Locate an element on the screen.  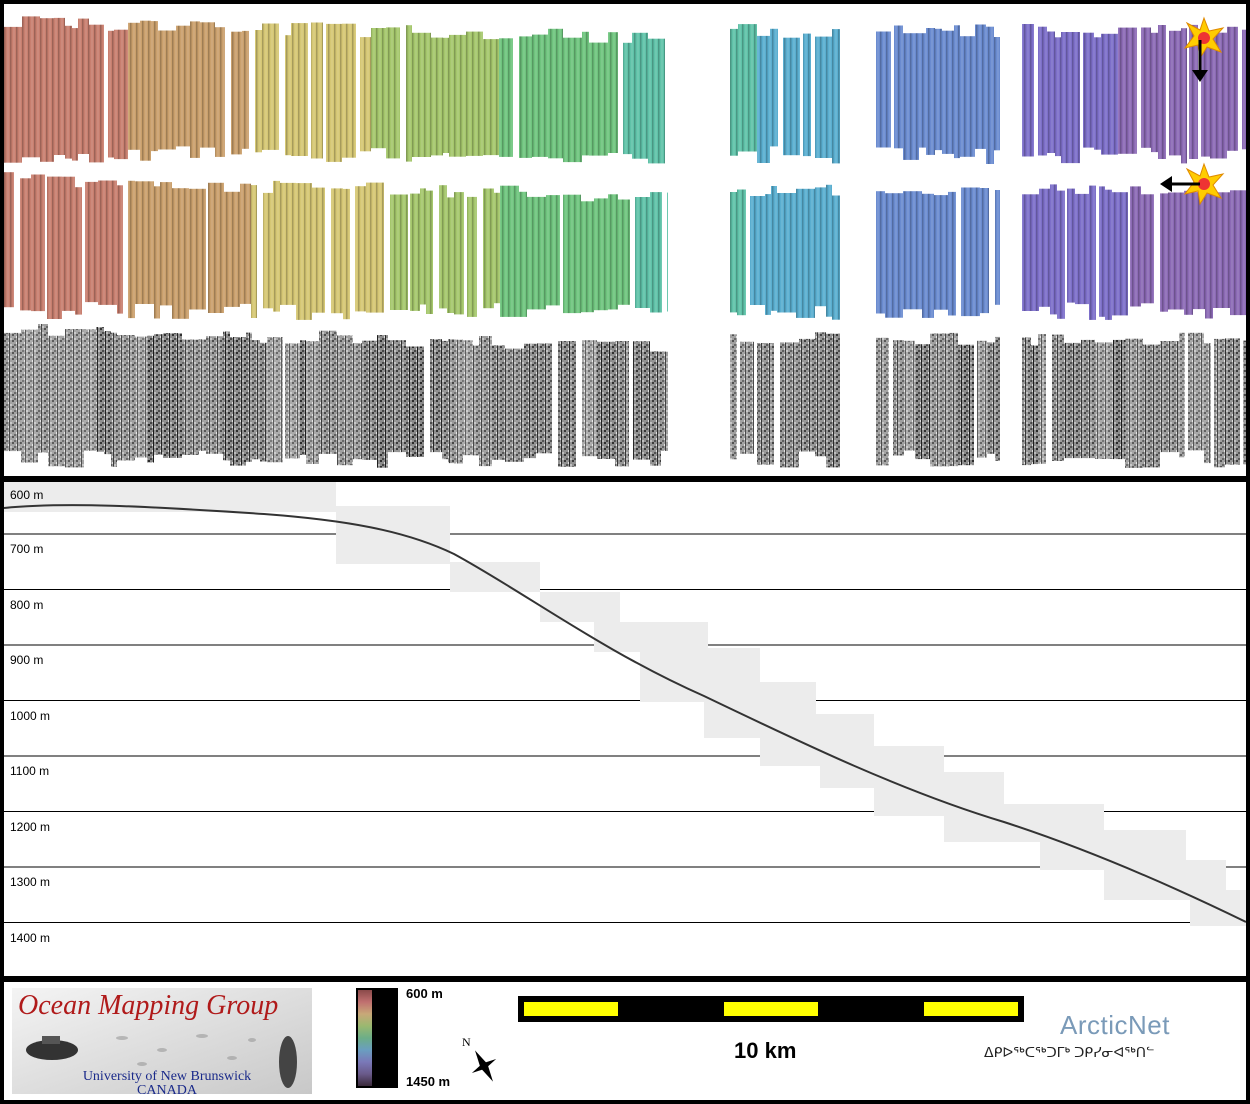
colorbar-ramp is located at coordinates (365, 1038).